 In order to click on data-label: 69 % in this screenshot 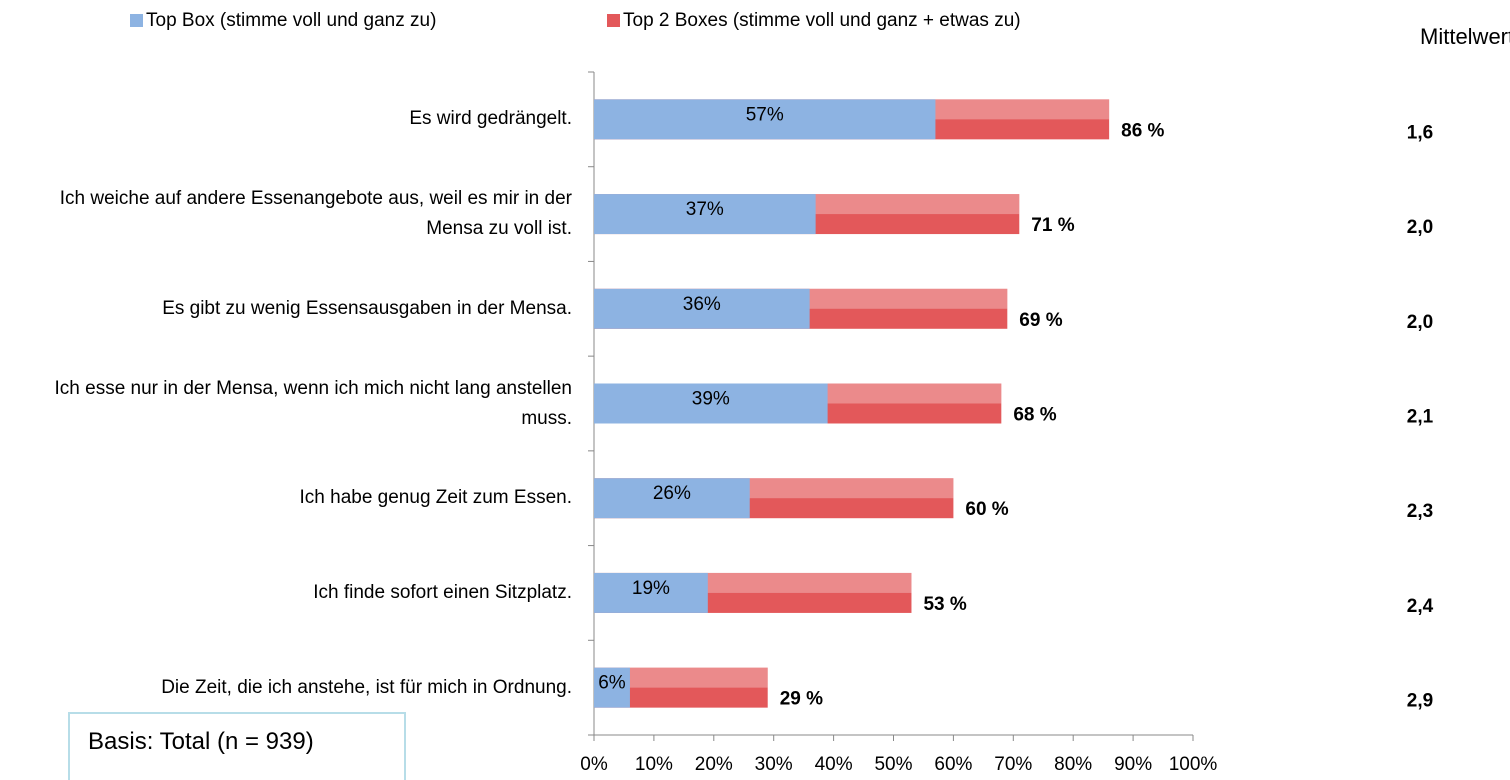, I will do `click(1040, 320)`.